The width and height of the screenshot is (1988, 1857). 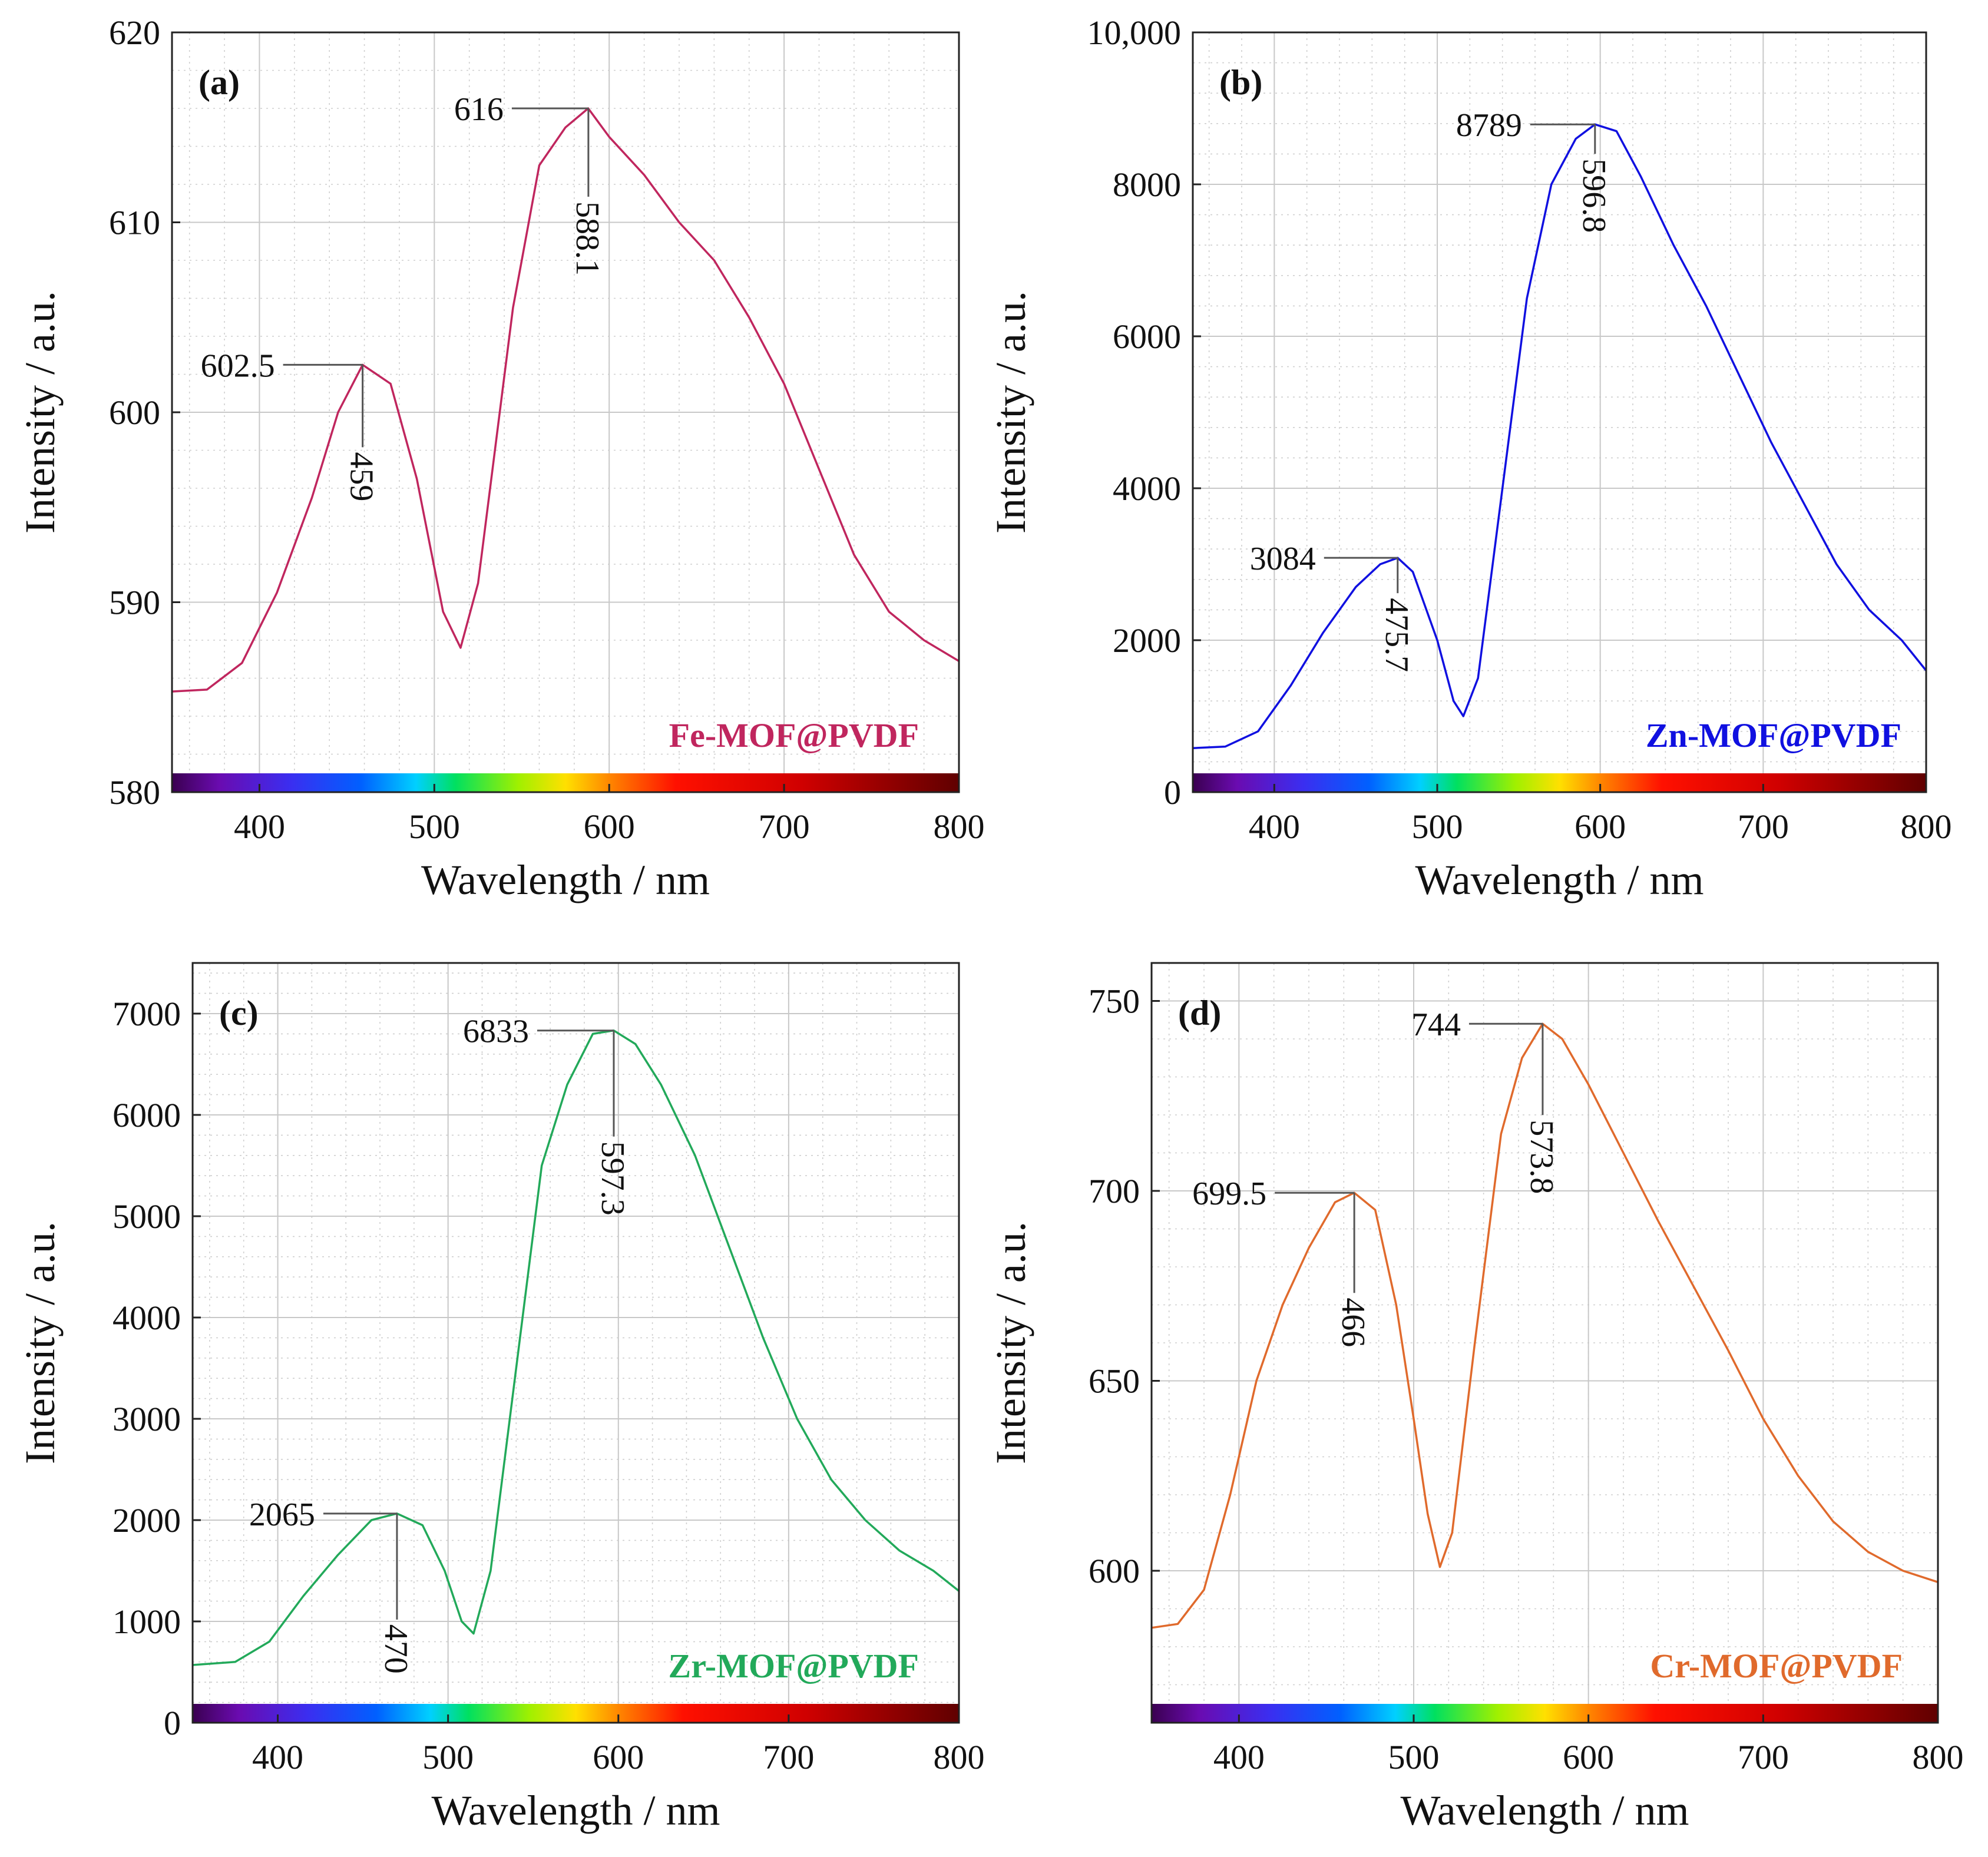 What do you see at coordinates (1542, 1157) in the screenshot?
I see `peak-wavelength-label: 573.8` at bounding box center [1542, 1157].